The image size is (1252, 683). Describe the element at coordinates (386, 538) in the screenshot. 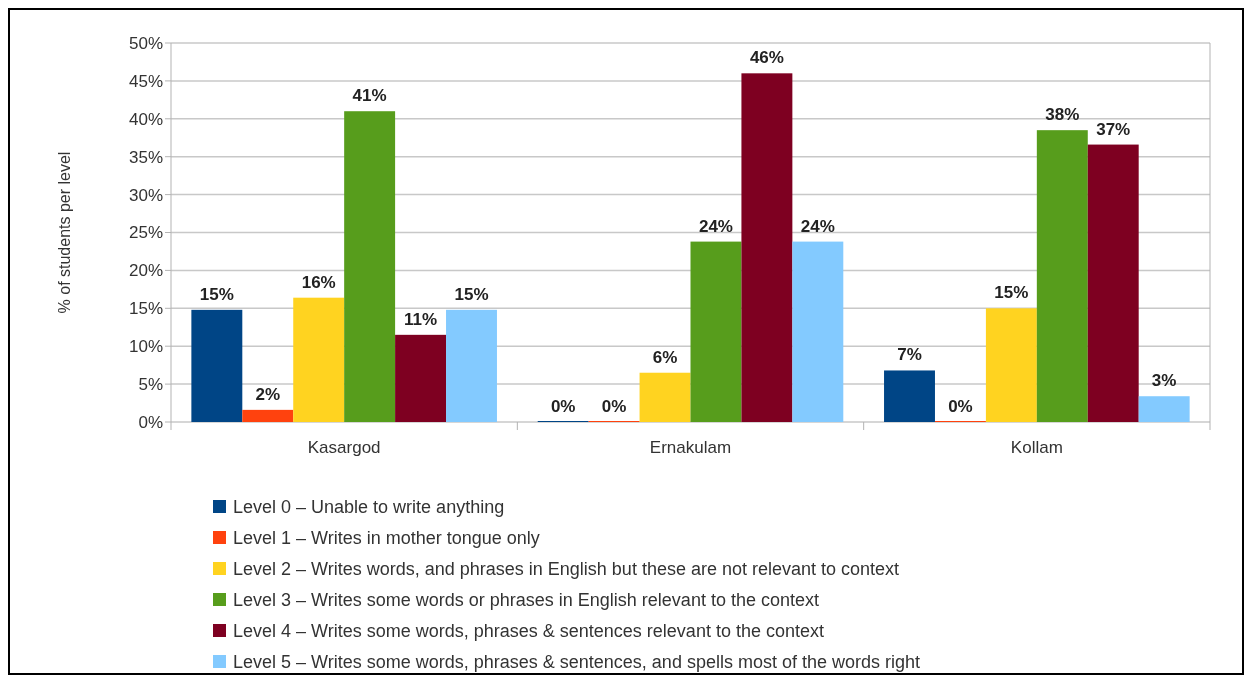

I see `legend-label: Level 1 – Writes in mother tongue only` at that location.